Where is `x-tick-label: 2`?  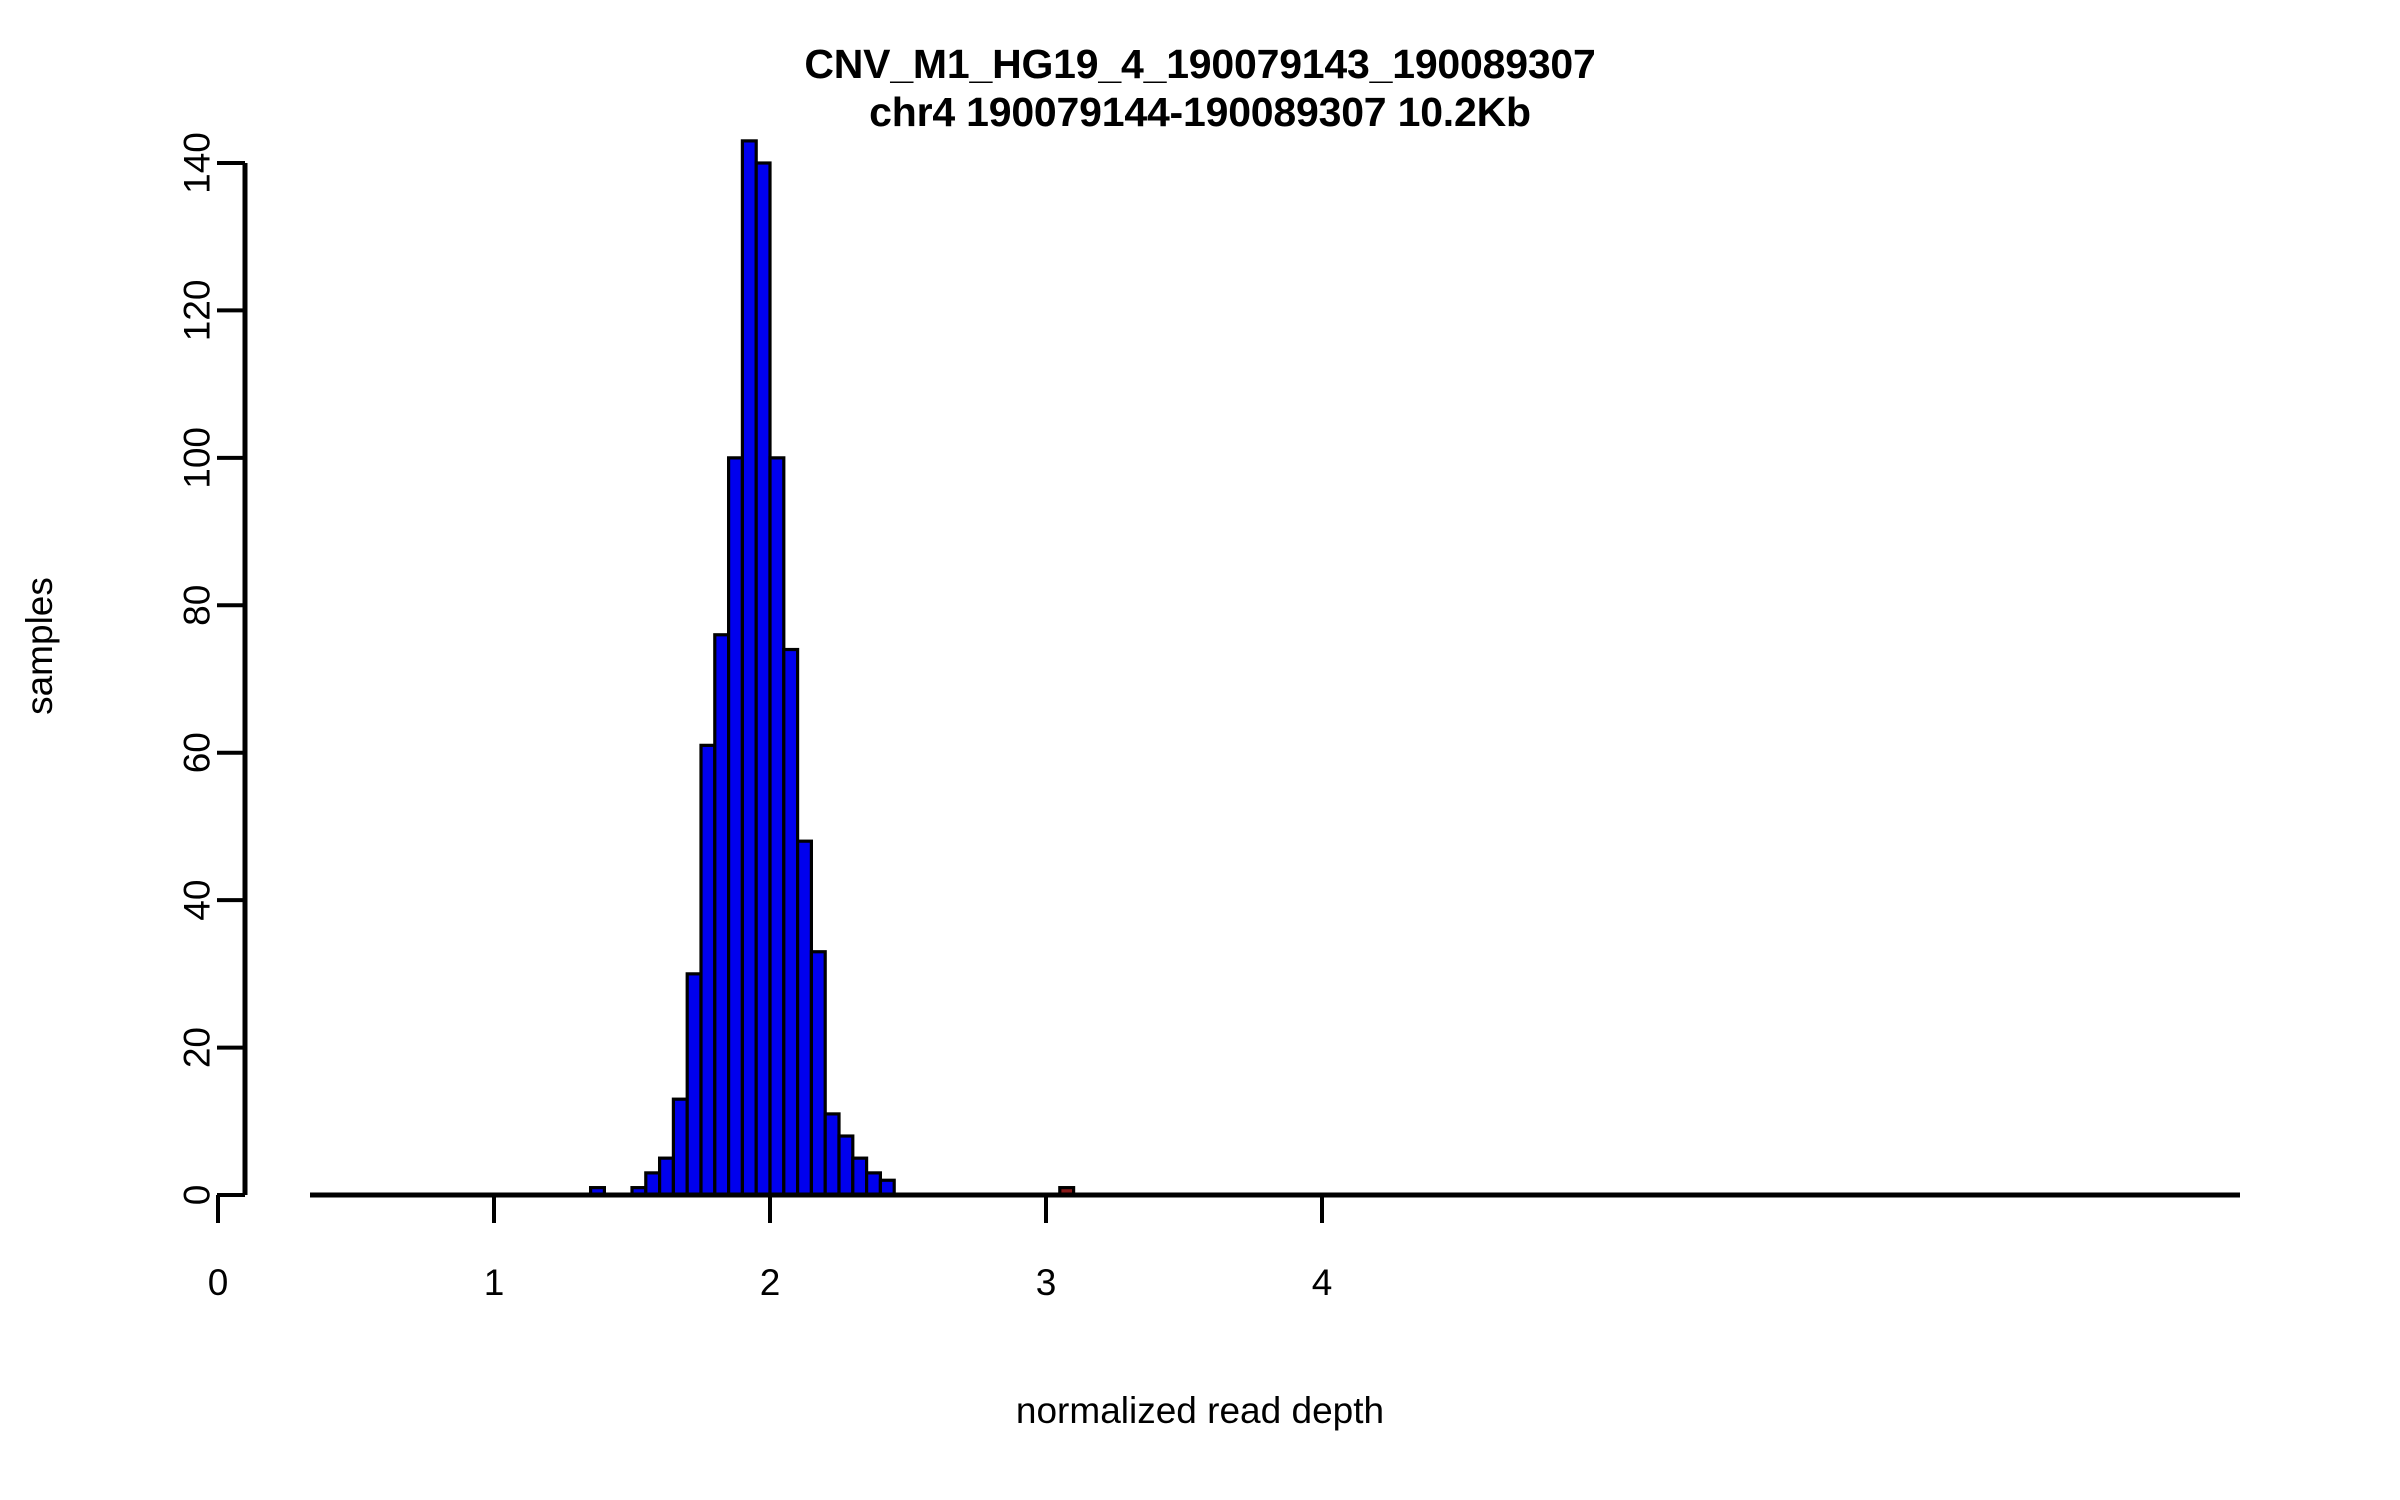 x-tick-label: 2 is located at coordinates (770, 1282).